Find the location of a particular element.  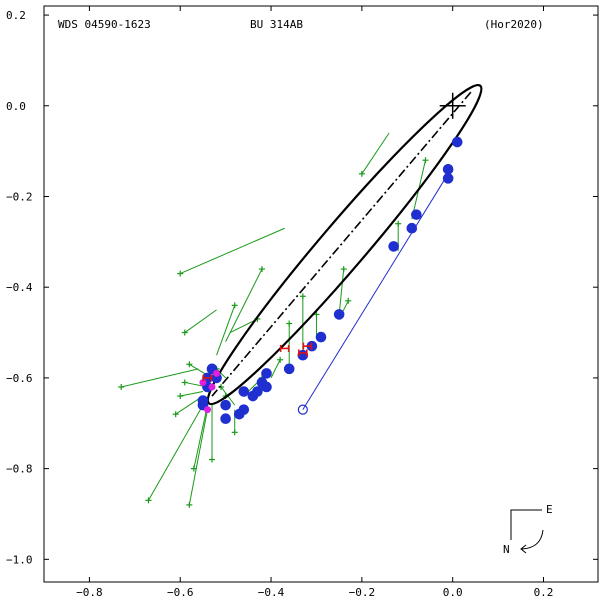

header-system-name: BU 314AB is located at coordinates (276, 24).